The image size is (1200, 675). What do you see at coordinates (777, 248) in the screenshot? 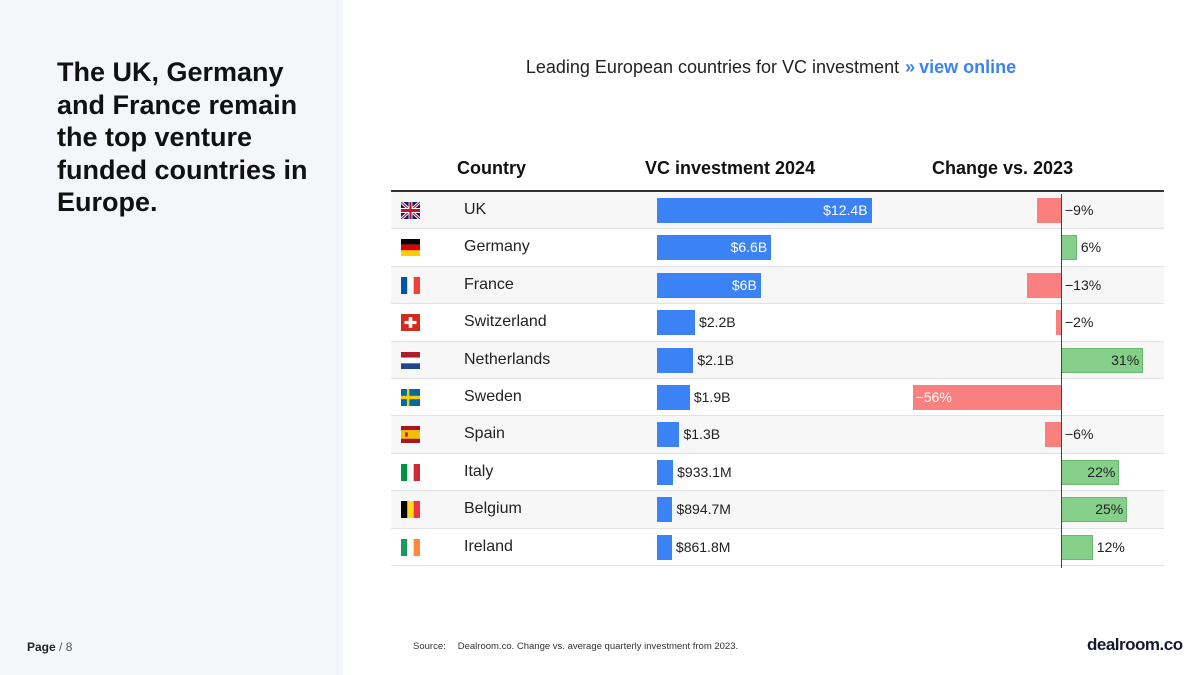
I see `table-row-germany: Germany $6.6B 6%` at bounding box center [777, 248].